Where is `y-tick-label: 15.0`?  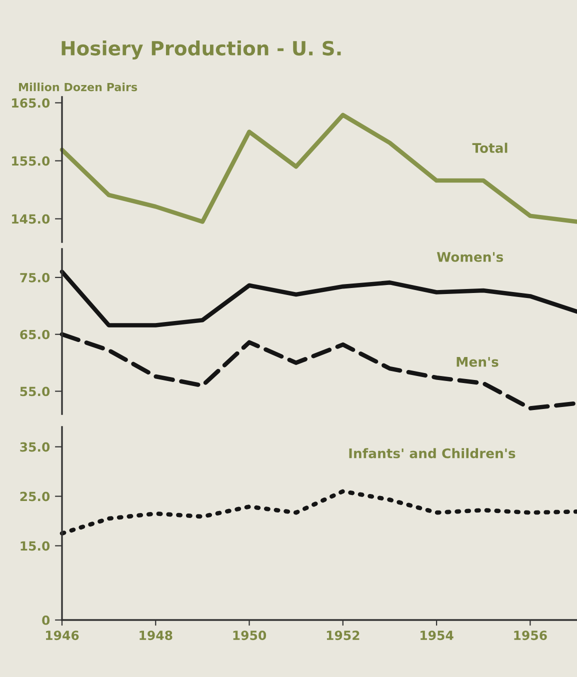 y-tick-label: 15.0 is located at coordinates (35, 546).